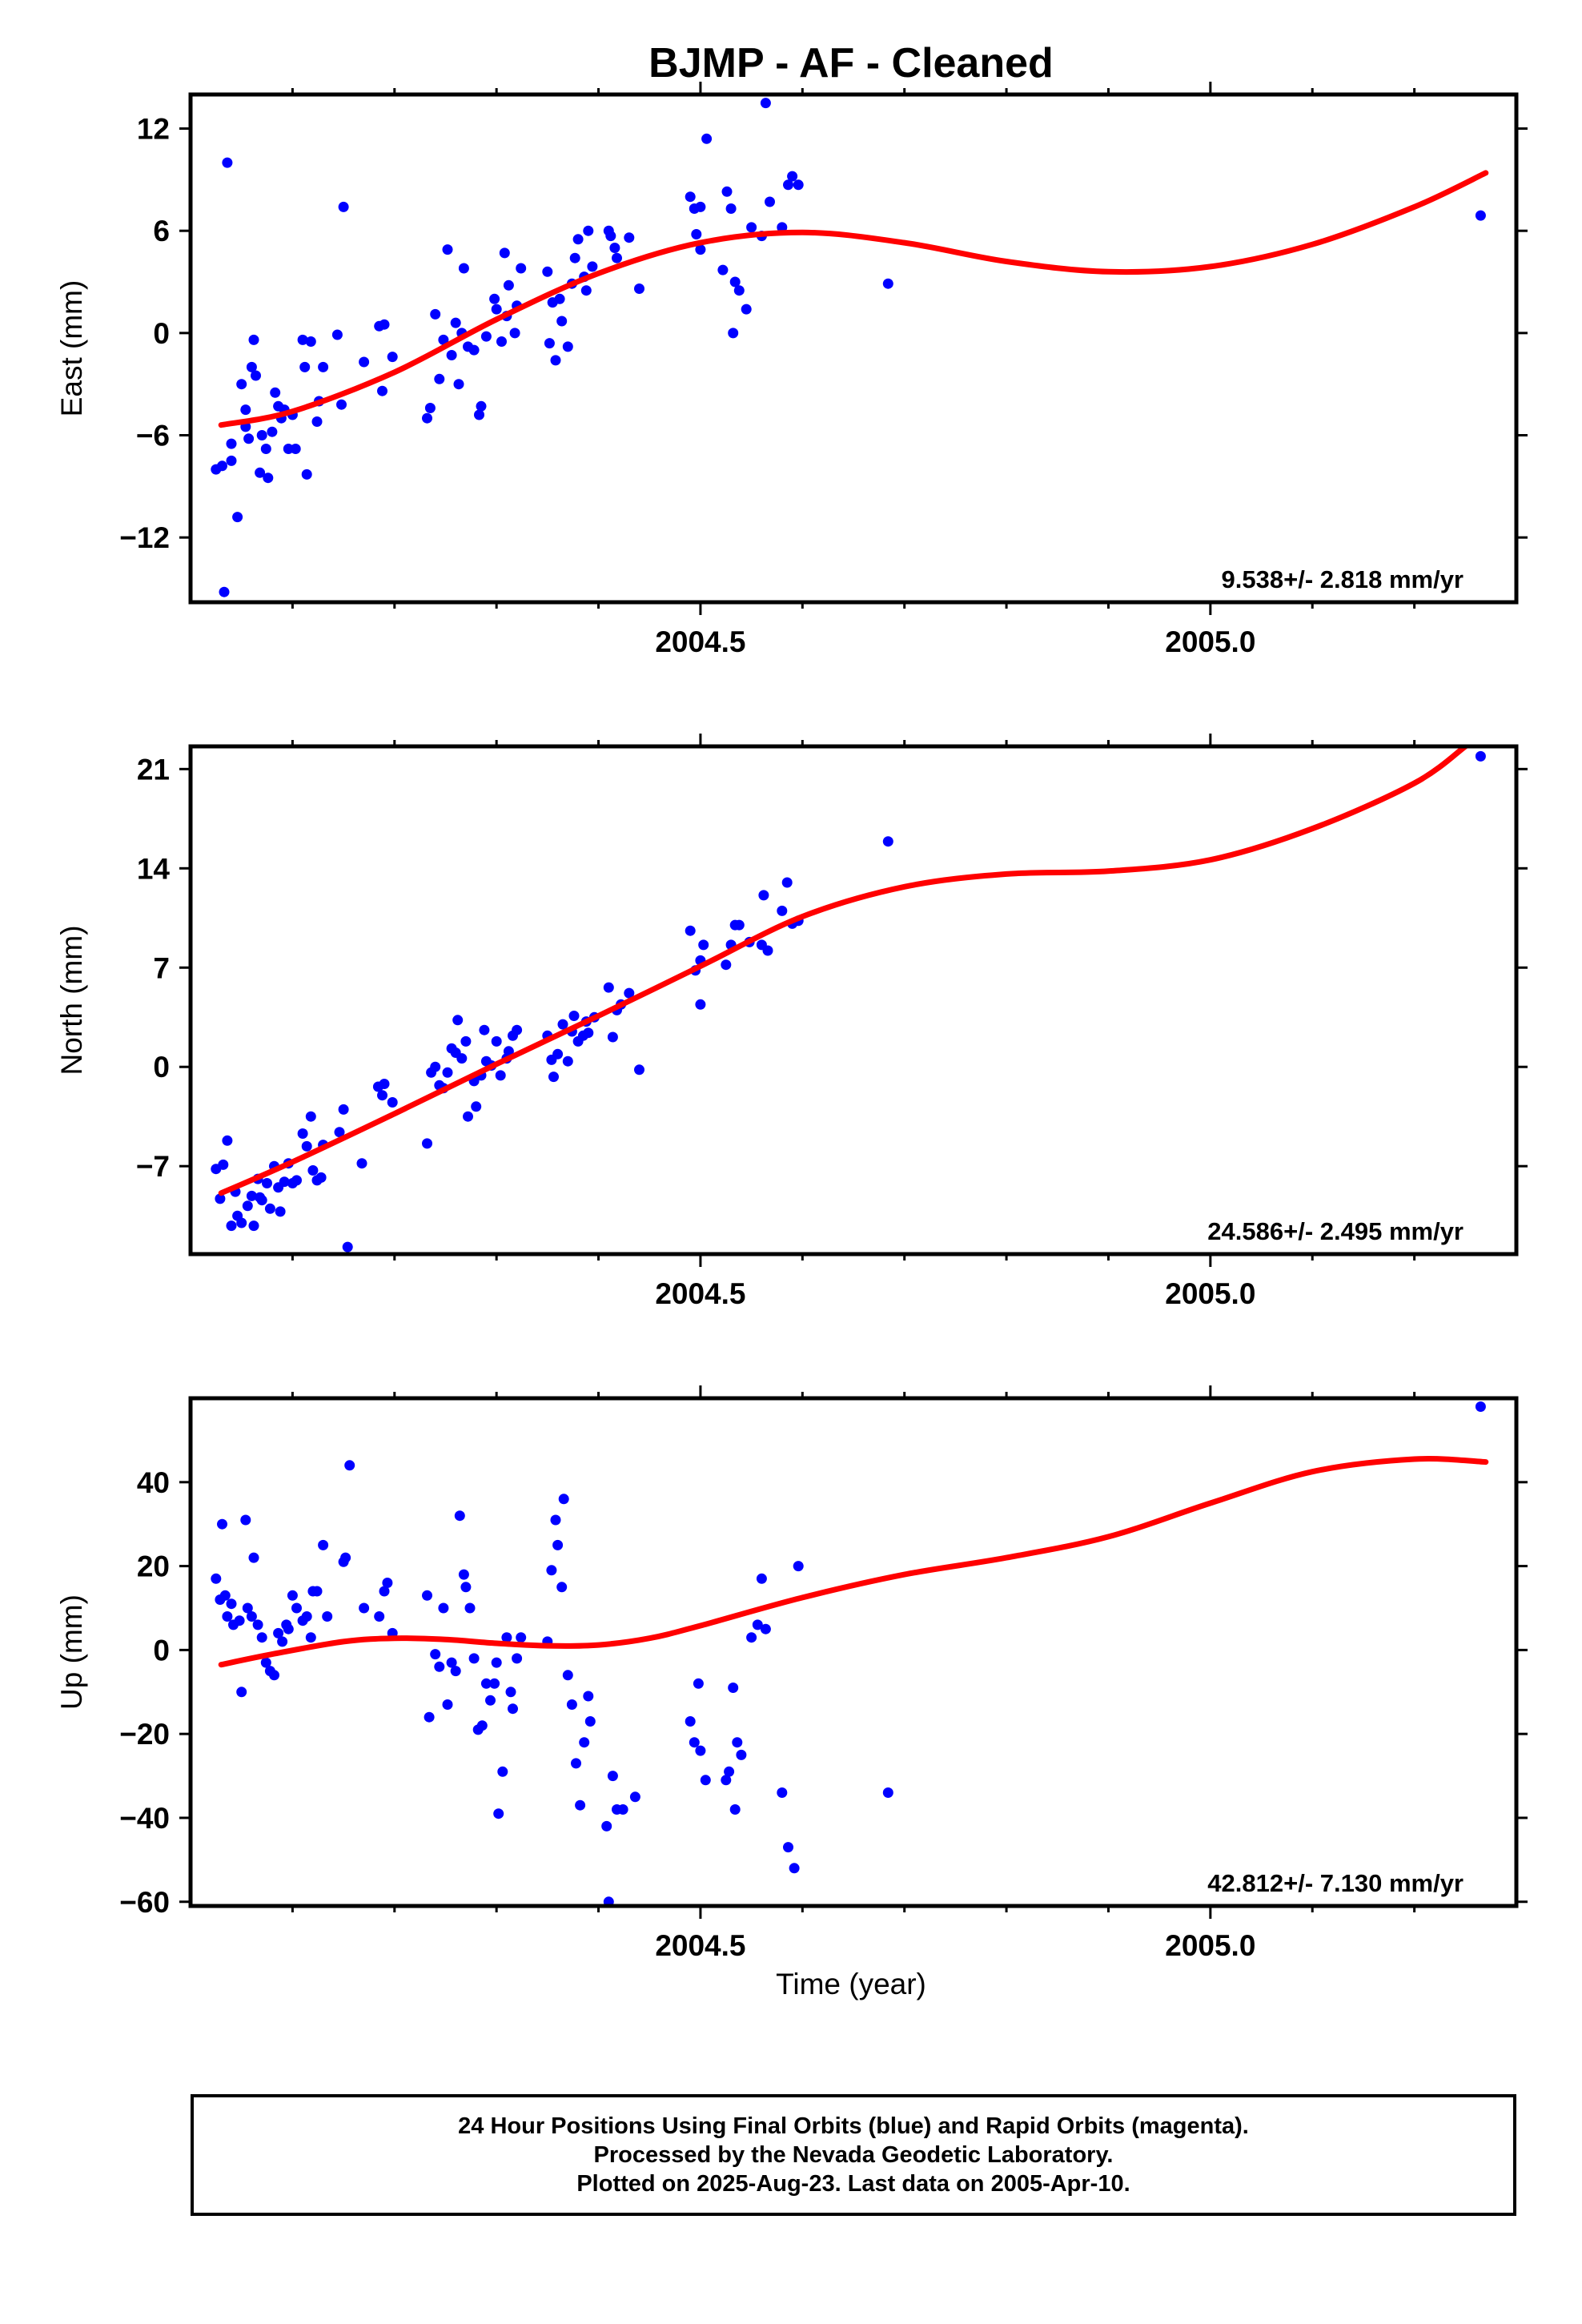 This screenshot has height=2324, width=1582. What do you see at coordinates (153, 1166) in the screenshot?
I see `north-y-tick-label: −7` at bounding box center [153, 1166].